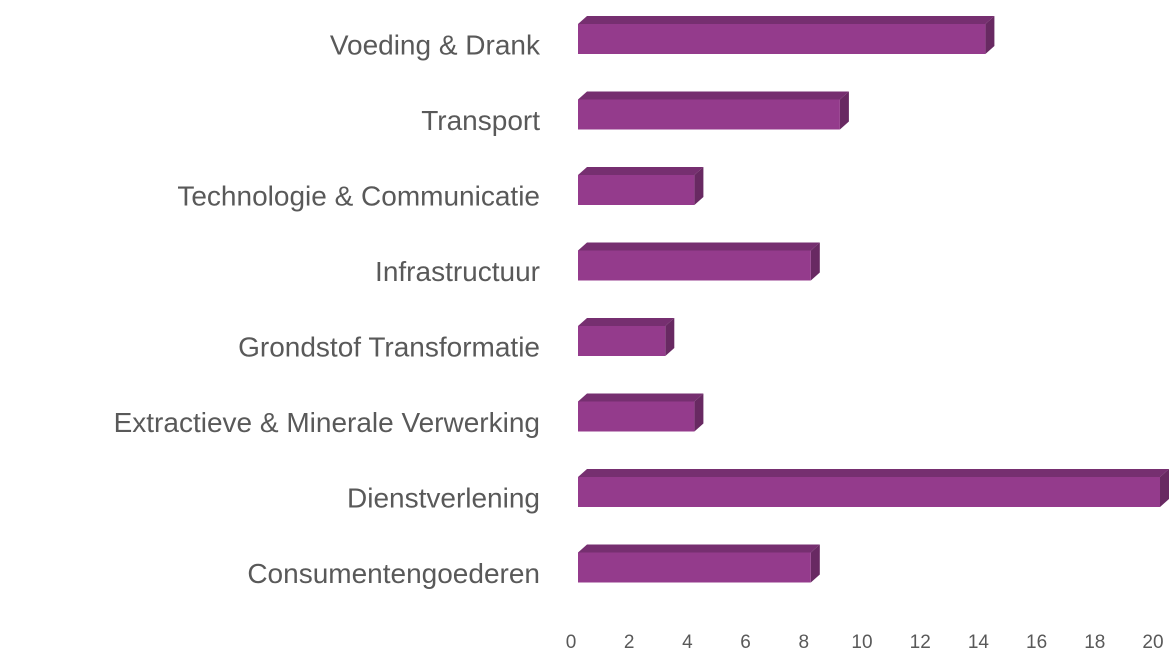 This screenshot has width=1169, height=657. What do you see at coordinates (1094, 642) in the screenshot?
I see `x-tick-label: 18` at bounding box center [1094, 642].